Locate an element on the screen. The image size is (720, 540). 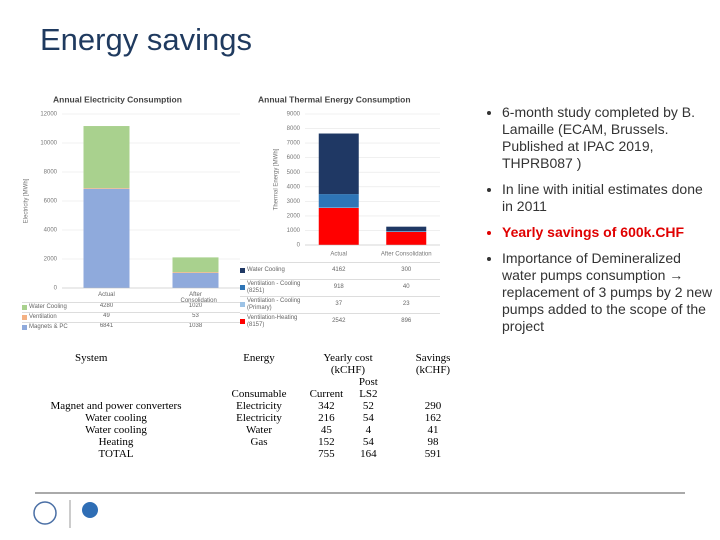
table-cell: Gas is located at coordinates (259, 442).